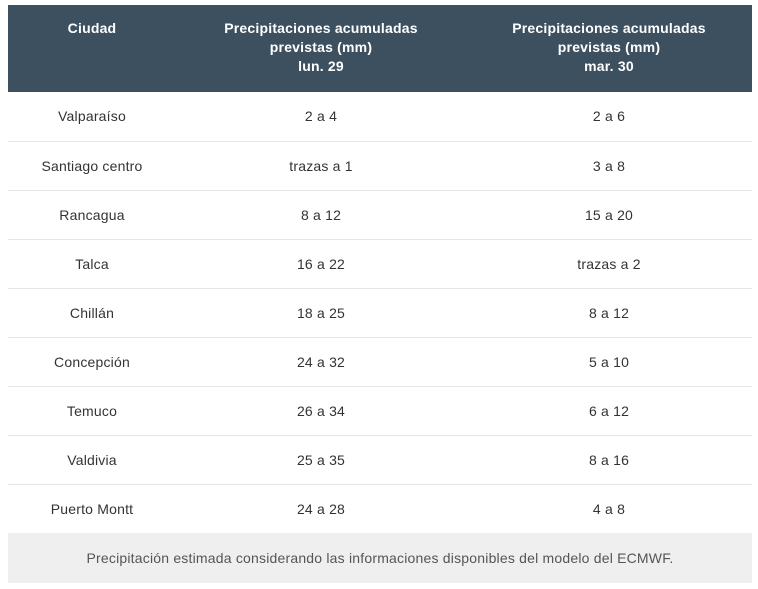 Image resolution: width=758 pixels, height=589 pixels. I want to click on table-row: Santiago centro trazas a 1 3 a 8, so click(380, 165).